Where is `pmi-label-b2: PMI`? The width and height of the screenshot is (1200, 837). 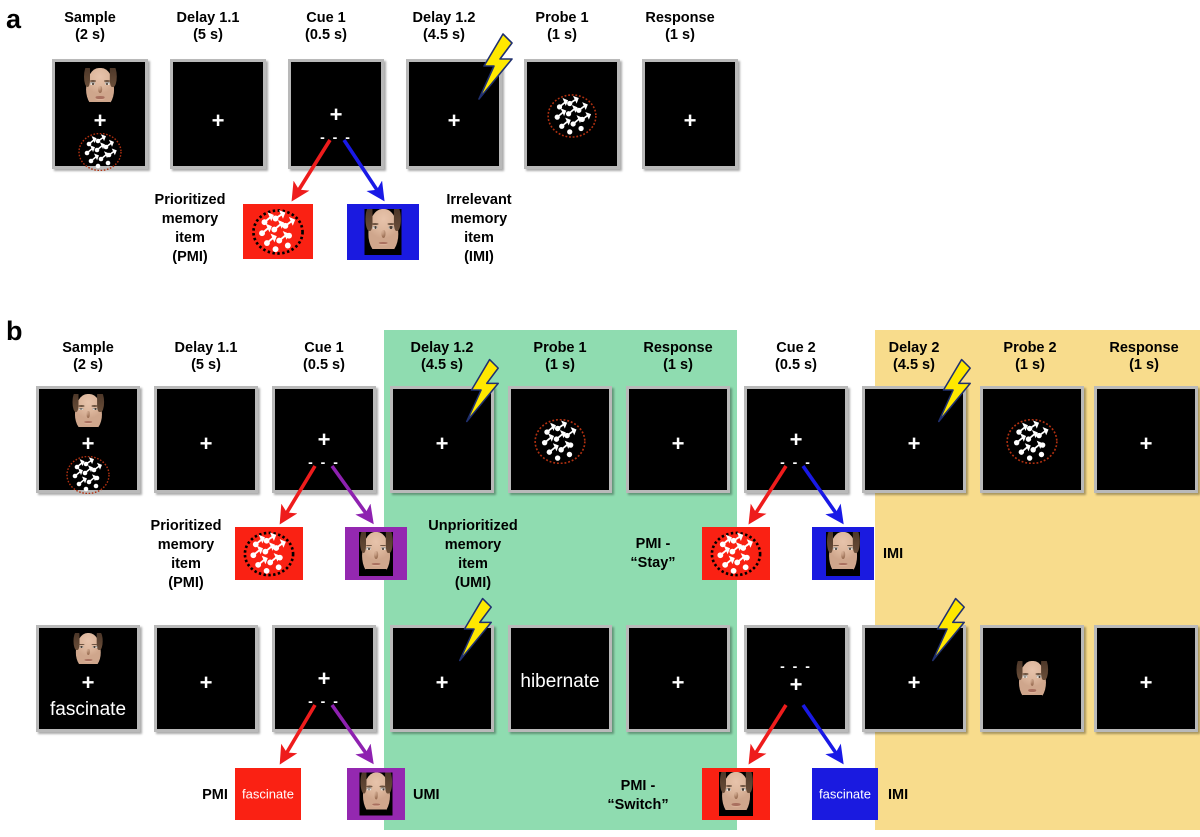 pmi-label-b2: PMI is located at coordinates (215, 795).